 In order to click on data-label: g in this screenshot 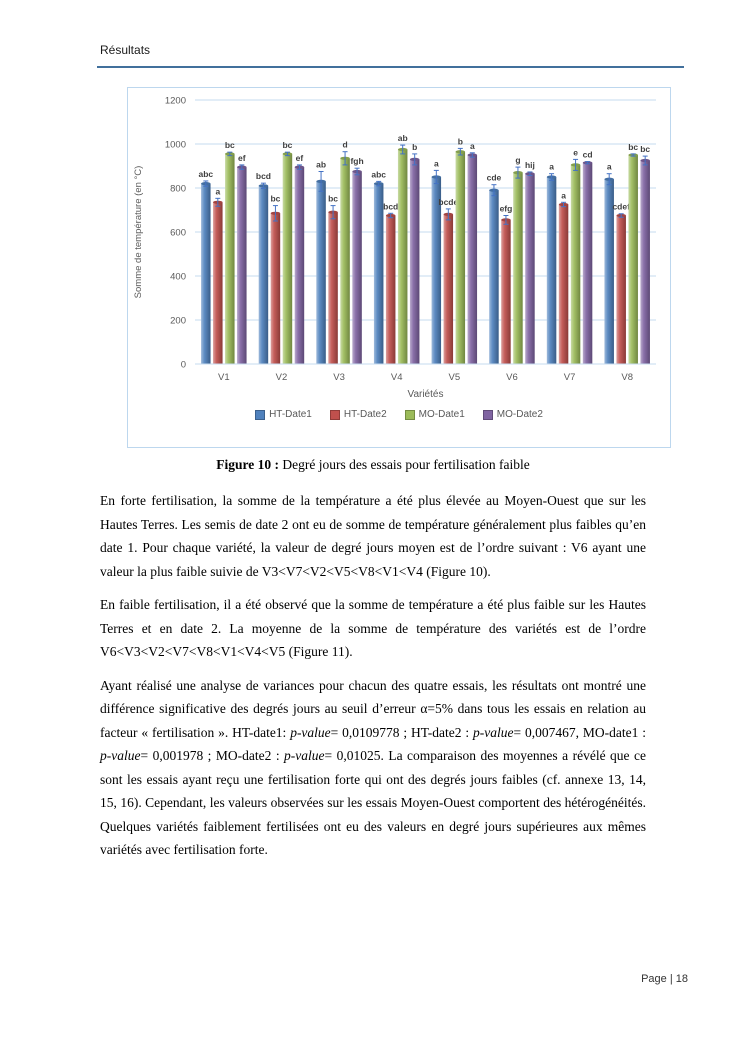, I will do `click(517, 160)`.